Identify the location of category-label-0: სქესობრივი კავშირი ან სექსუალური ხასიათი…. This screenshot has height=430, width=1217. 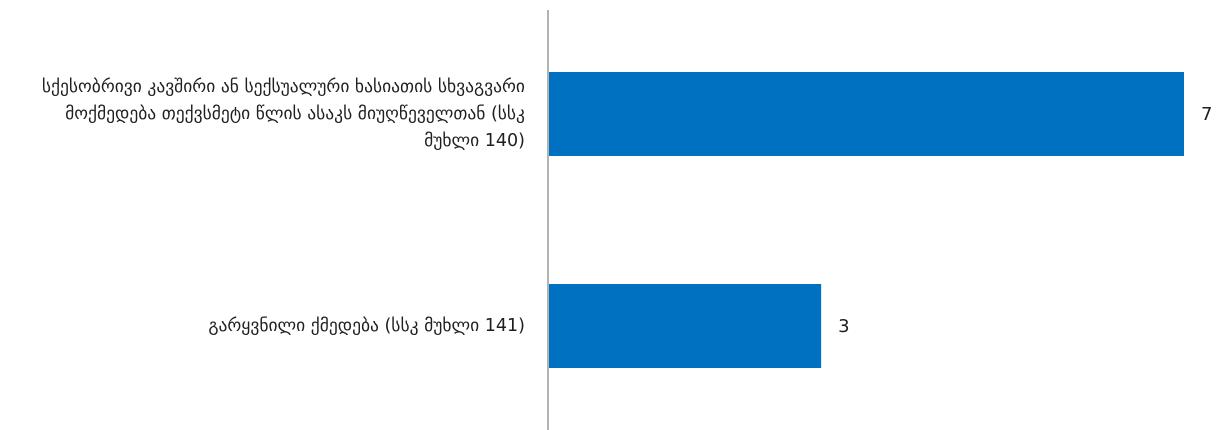
(283, 113).